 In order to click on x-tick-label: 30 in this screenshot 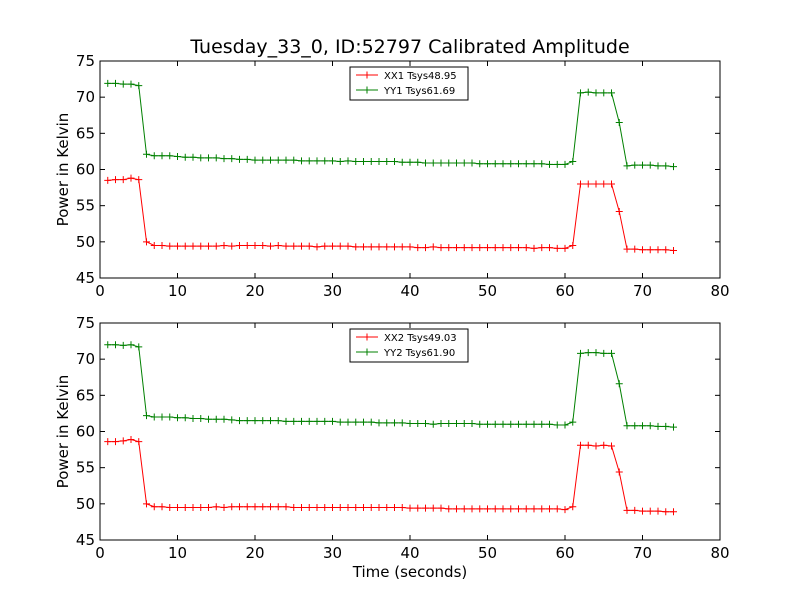, I will do `click(332, 553)`.